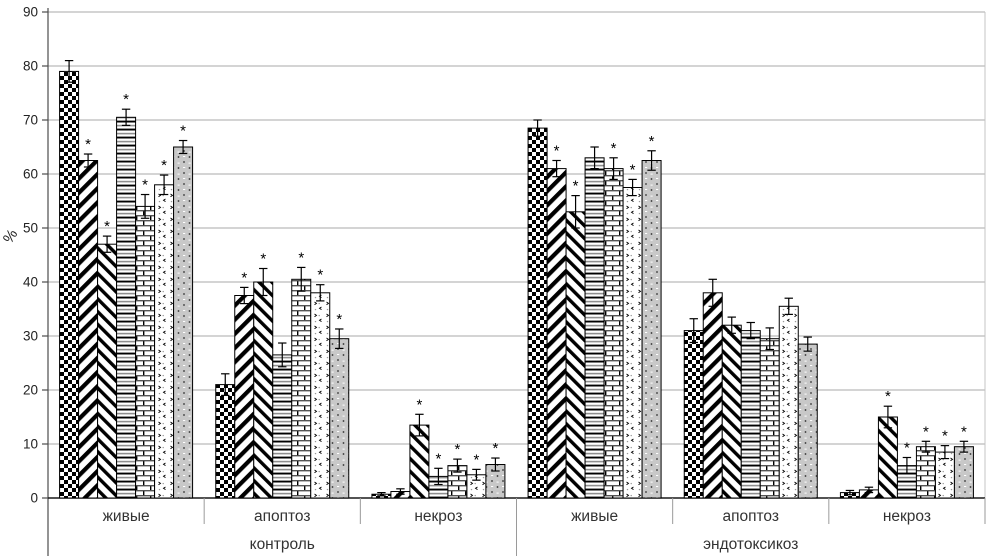  Describe the element at coordinates (34, 498) in the screenshot. I see `y-tick-label: 0` at that location.